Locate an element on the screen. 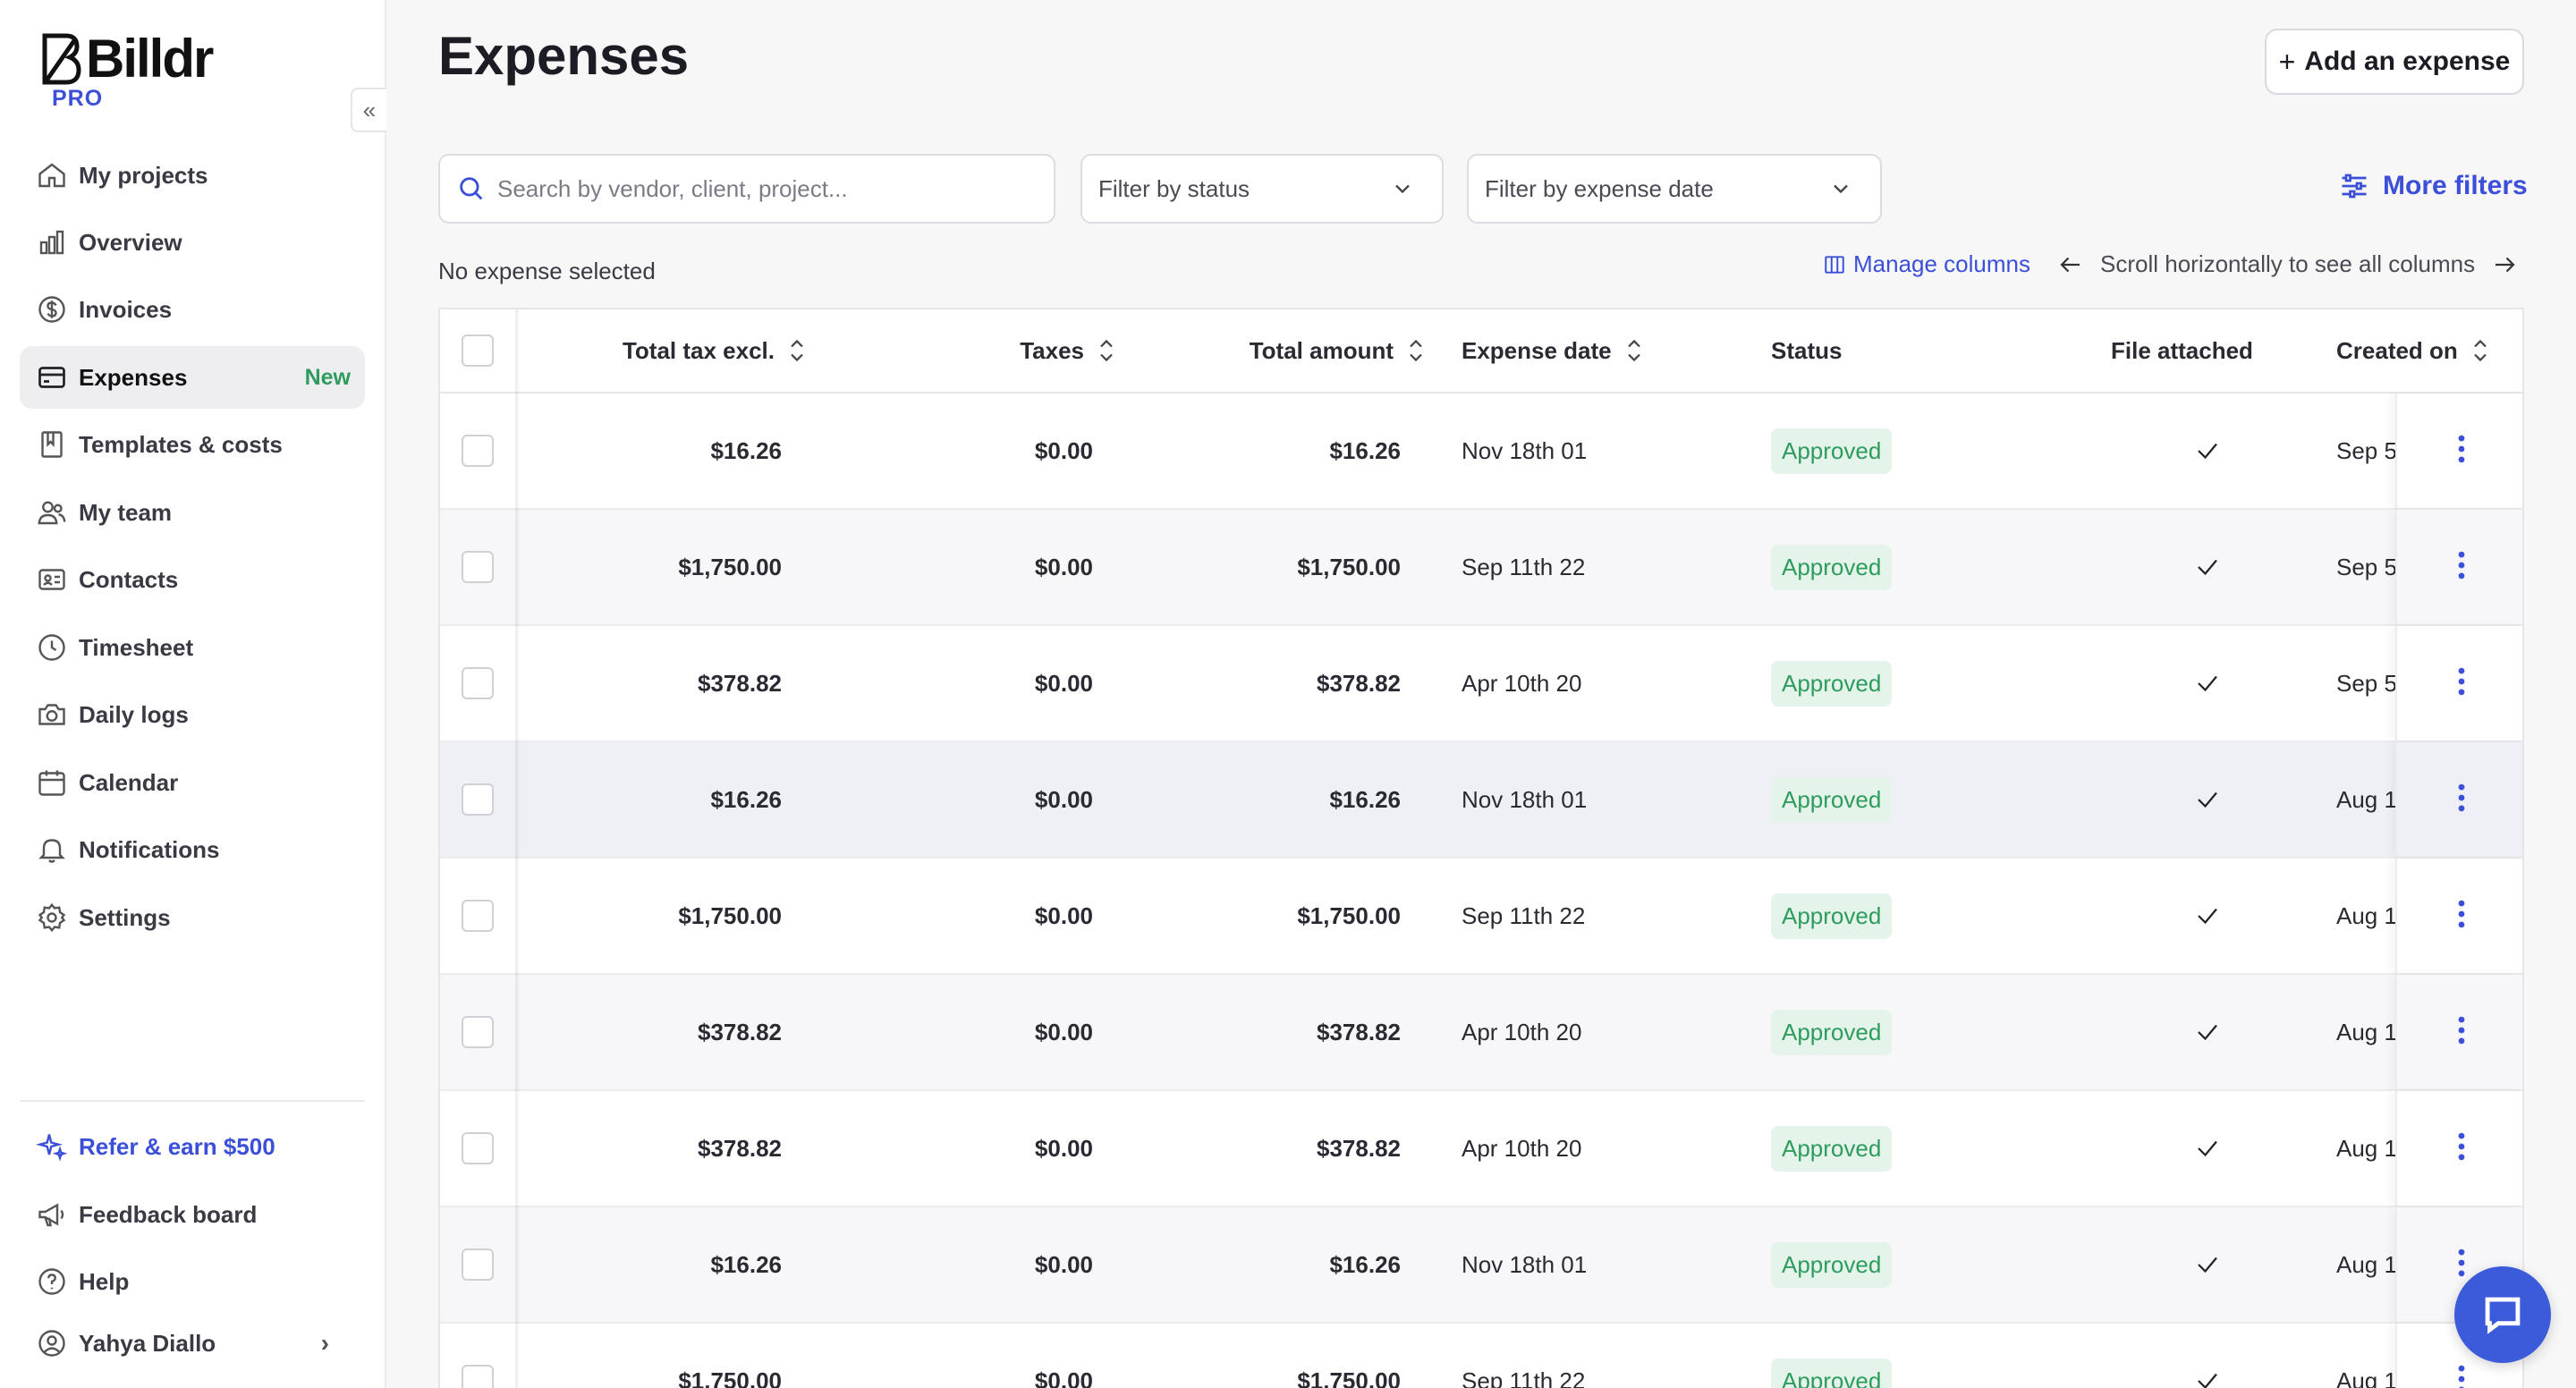 Image resolution: width=2576 pixels, height=1388 pixels. chat-support-button is located at coordinates (2502, 1315).